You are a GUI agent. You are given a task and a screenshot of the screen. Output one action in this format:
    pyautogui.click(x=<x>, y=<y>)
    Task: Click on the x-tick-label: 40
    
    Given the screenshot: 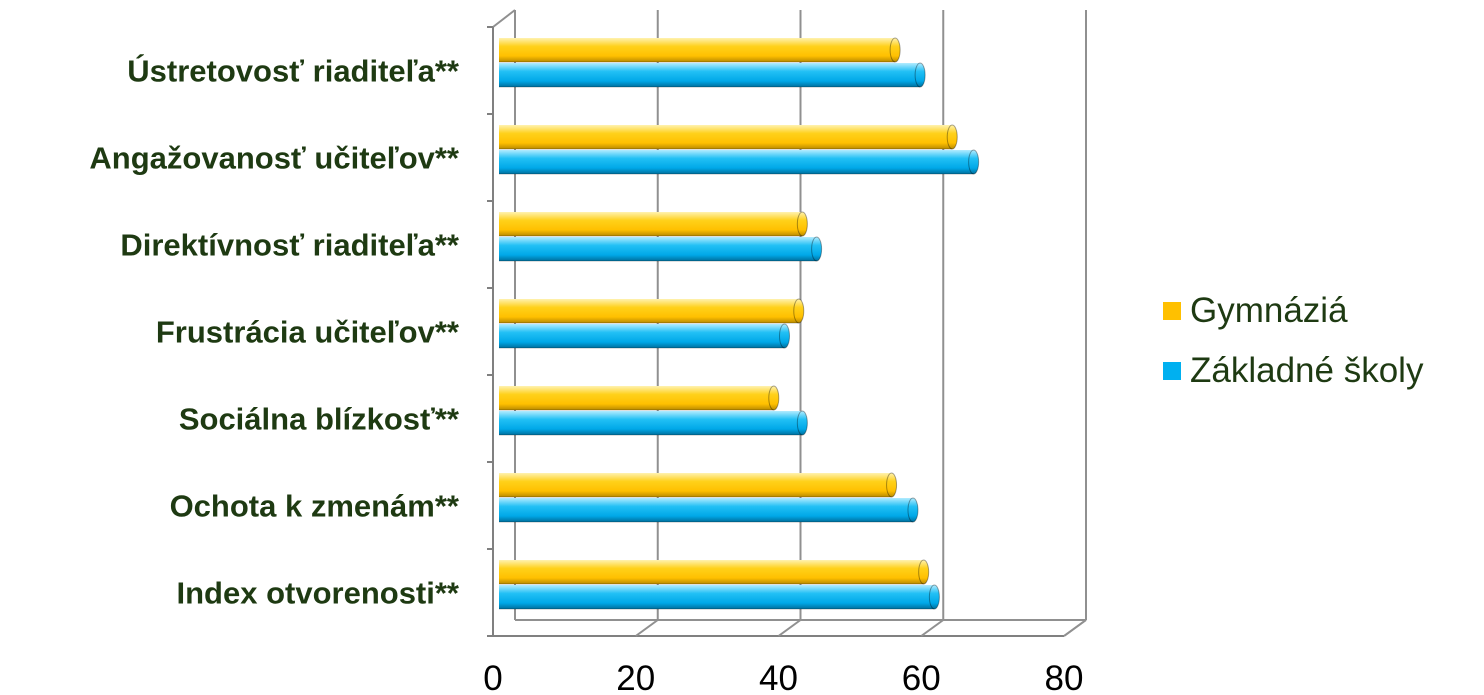 What is the action you would take?
    pyautogui.click(x=778, y=677)
    